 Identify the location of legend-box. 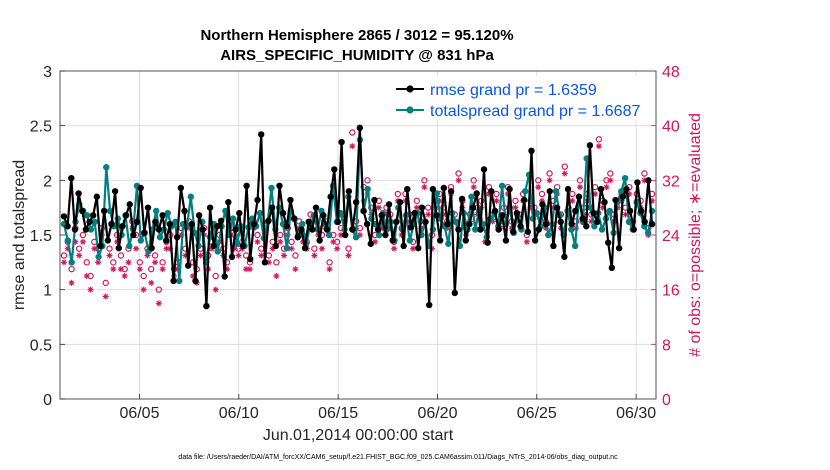
(521, 98).